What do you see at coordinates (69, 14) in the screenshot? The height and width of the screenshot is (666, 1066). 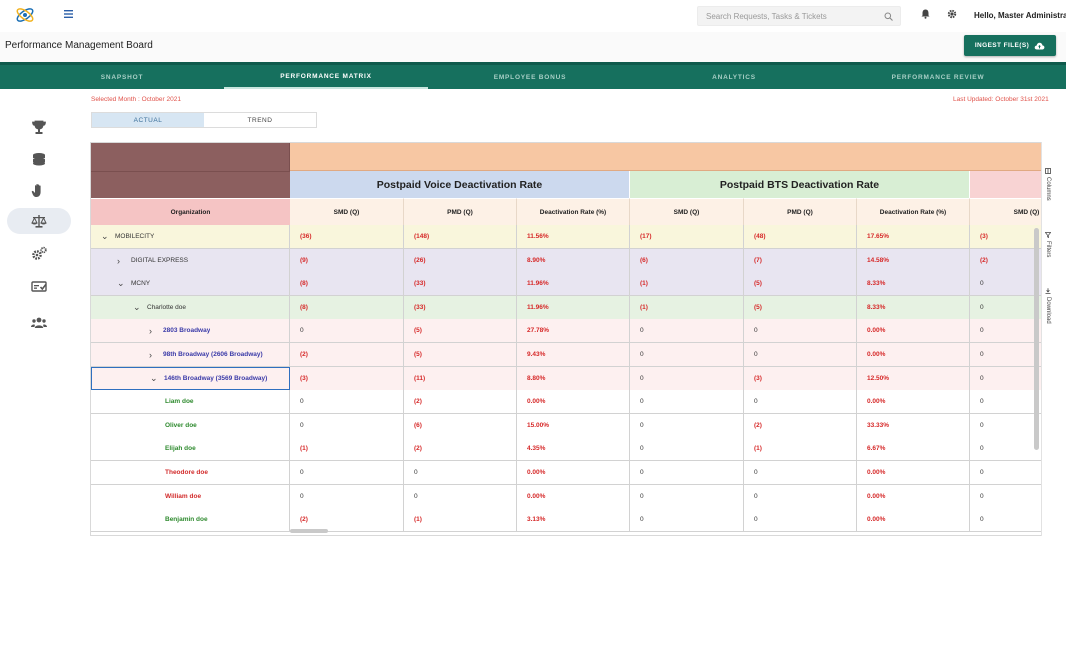 I see `hamburger-menu-icon` at bounding box center [69, 14].